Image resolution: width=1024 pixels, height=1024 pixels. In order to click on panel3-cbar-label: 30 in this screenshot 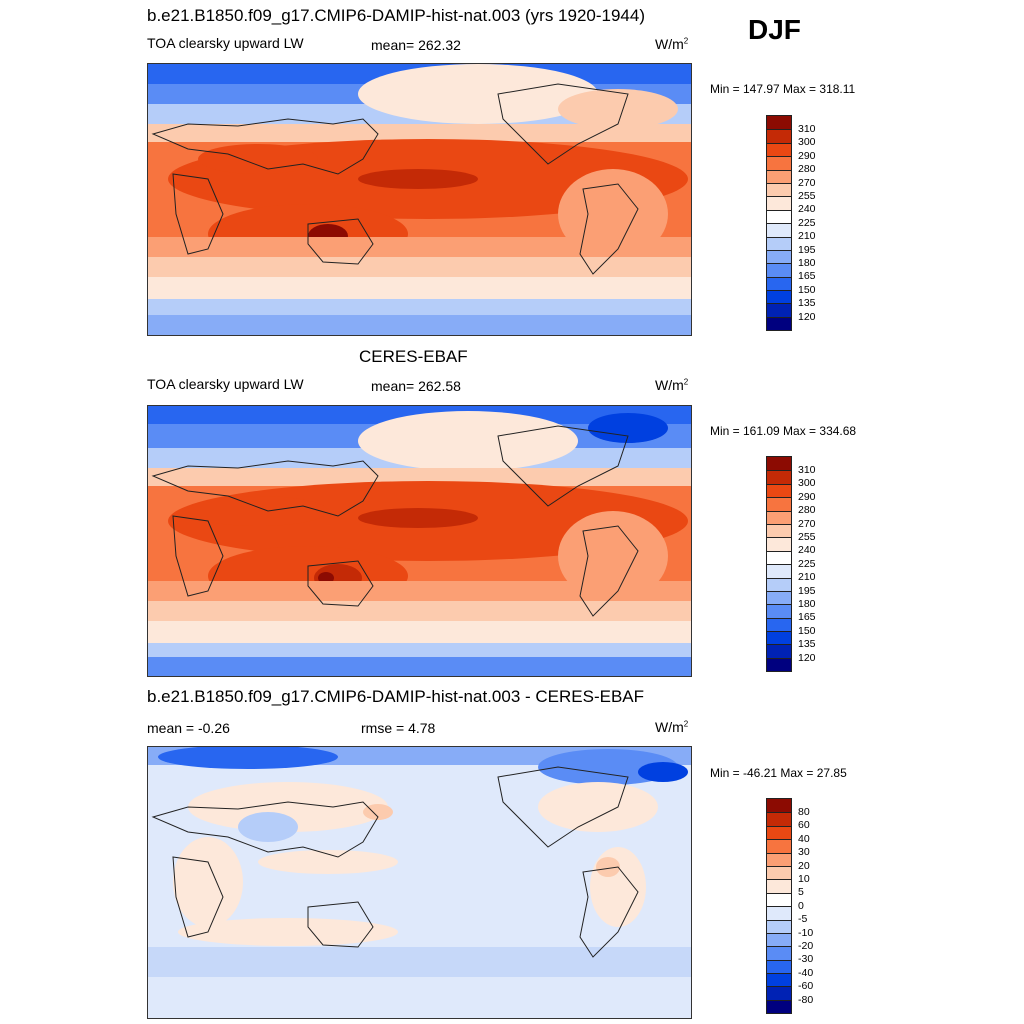, I will do `click(804, 852)`.